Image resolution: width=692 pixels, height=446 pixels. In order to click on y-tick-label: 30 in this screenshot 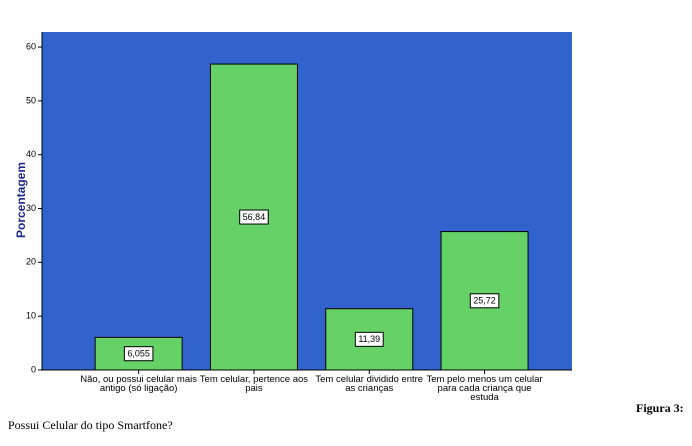, I will do `click(31, 208)`.